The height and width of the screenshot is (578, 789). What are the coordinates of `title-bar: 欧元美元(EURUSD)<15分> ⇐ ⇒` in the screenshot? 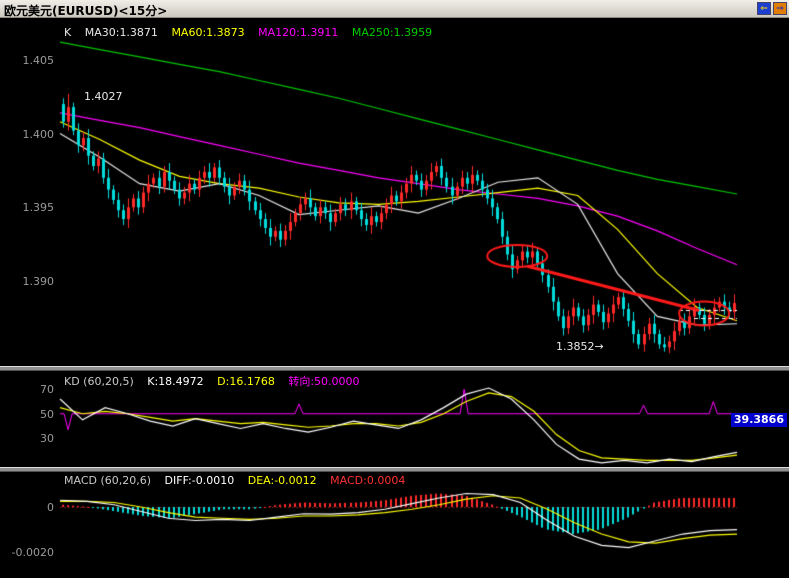 It's located at (394, 9).